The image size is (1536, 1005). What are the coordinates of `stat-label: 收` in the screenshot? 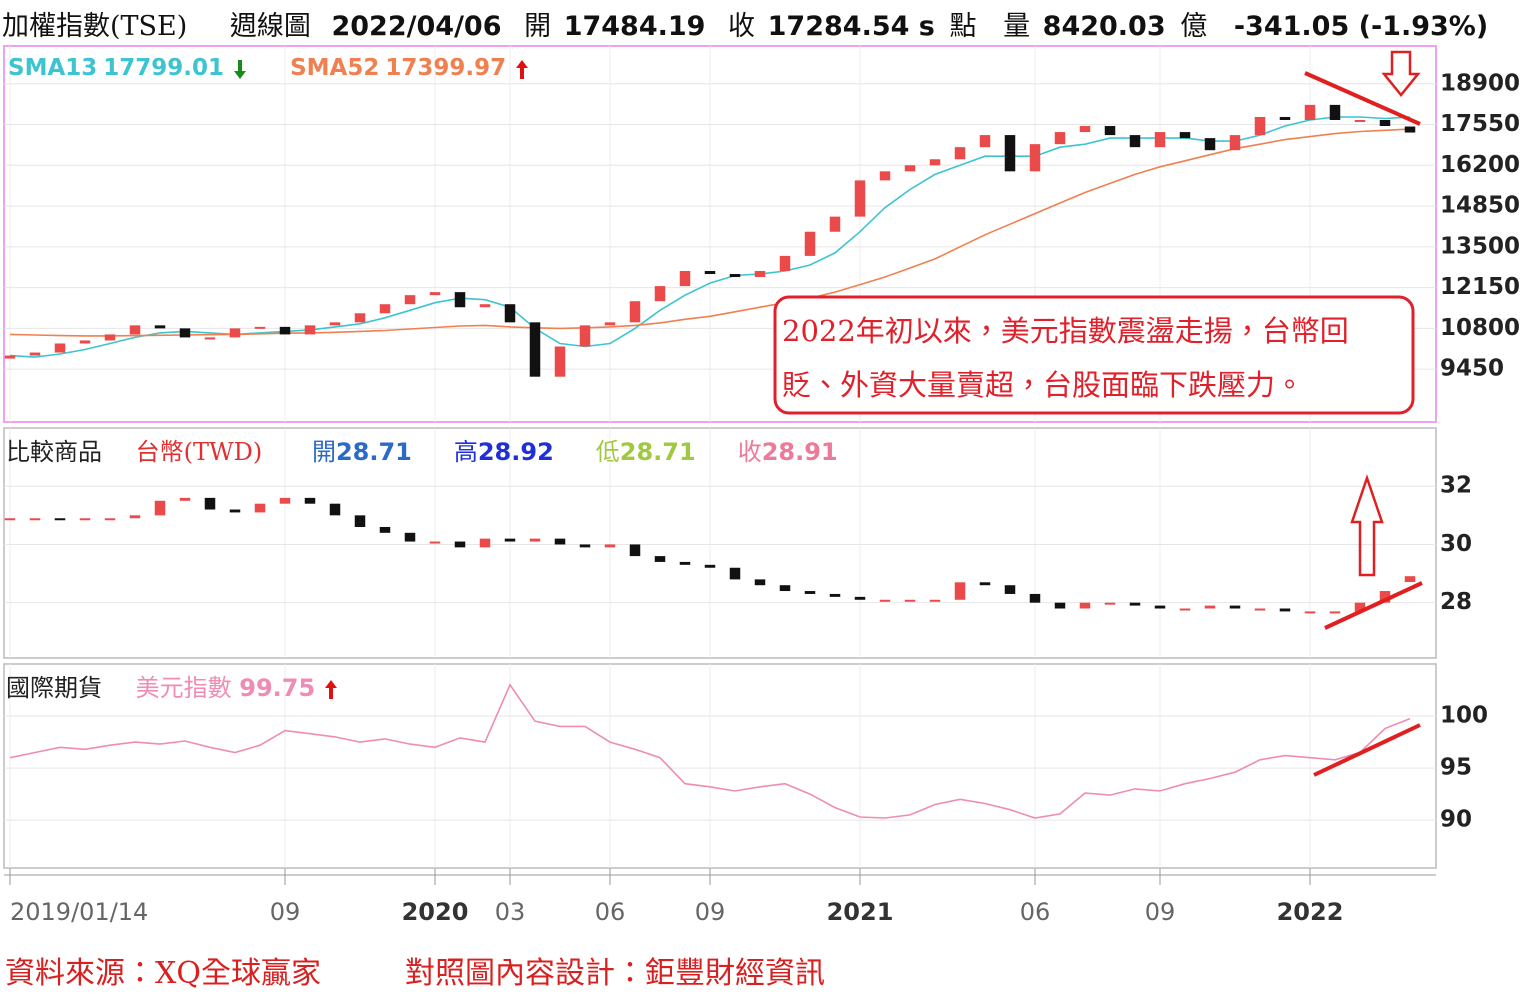 It's located at (749, 452).